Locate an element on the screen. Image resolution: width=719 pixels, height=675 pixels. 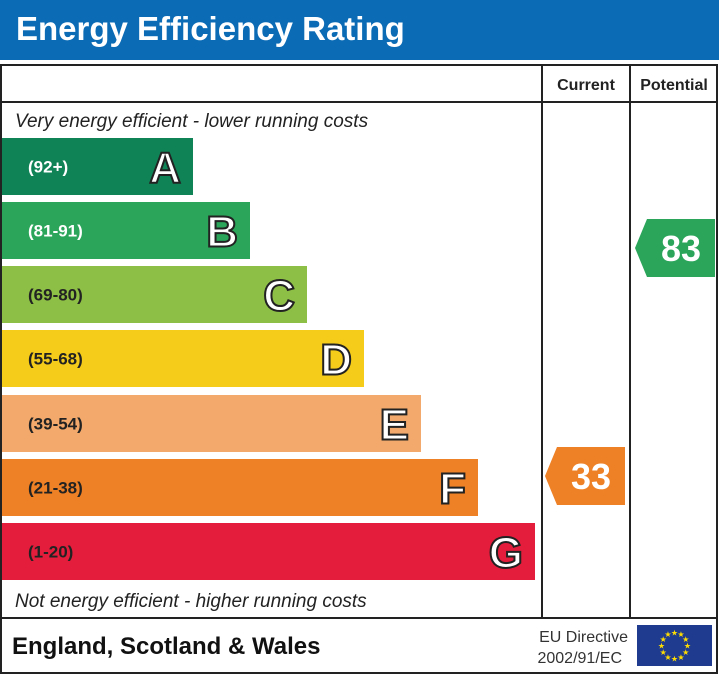
band-letter-c: C is located at coordinates (279, 296).